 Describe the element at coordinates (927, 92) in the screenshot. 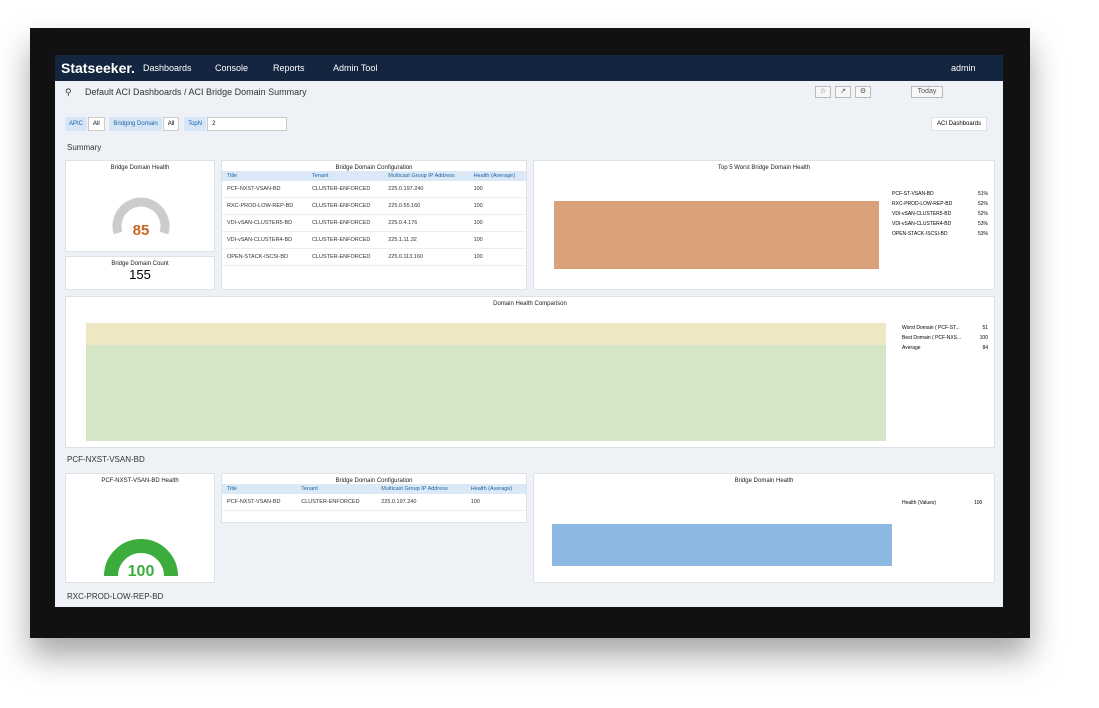

I see `today-button: Today` at that location.